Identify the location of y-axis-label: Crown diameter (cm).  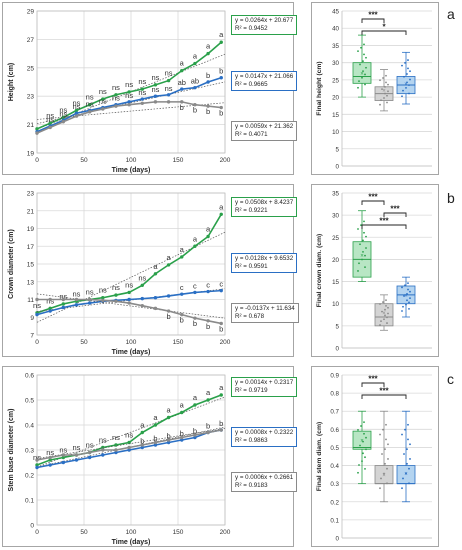
(11, 264).